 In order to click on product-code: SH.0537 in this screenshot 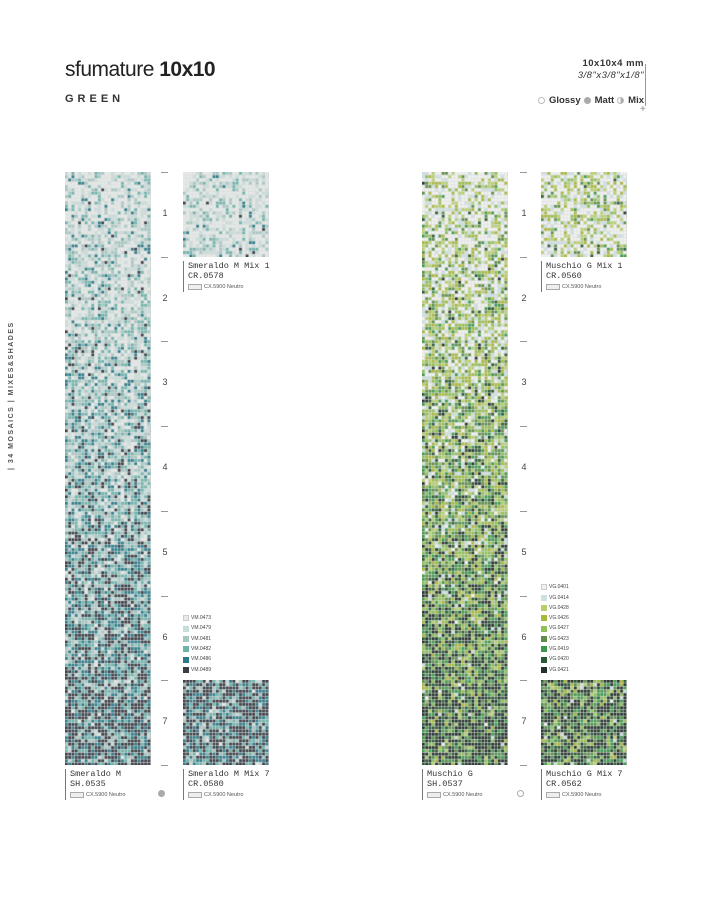, I will do `click(445, 784)`.